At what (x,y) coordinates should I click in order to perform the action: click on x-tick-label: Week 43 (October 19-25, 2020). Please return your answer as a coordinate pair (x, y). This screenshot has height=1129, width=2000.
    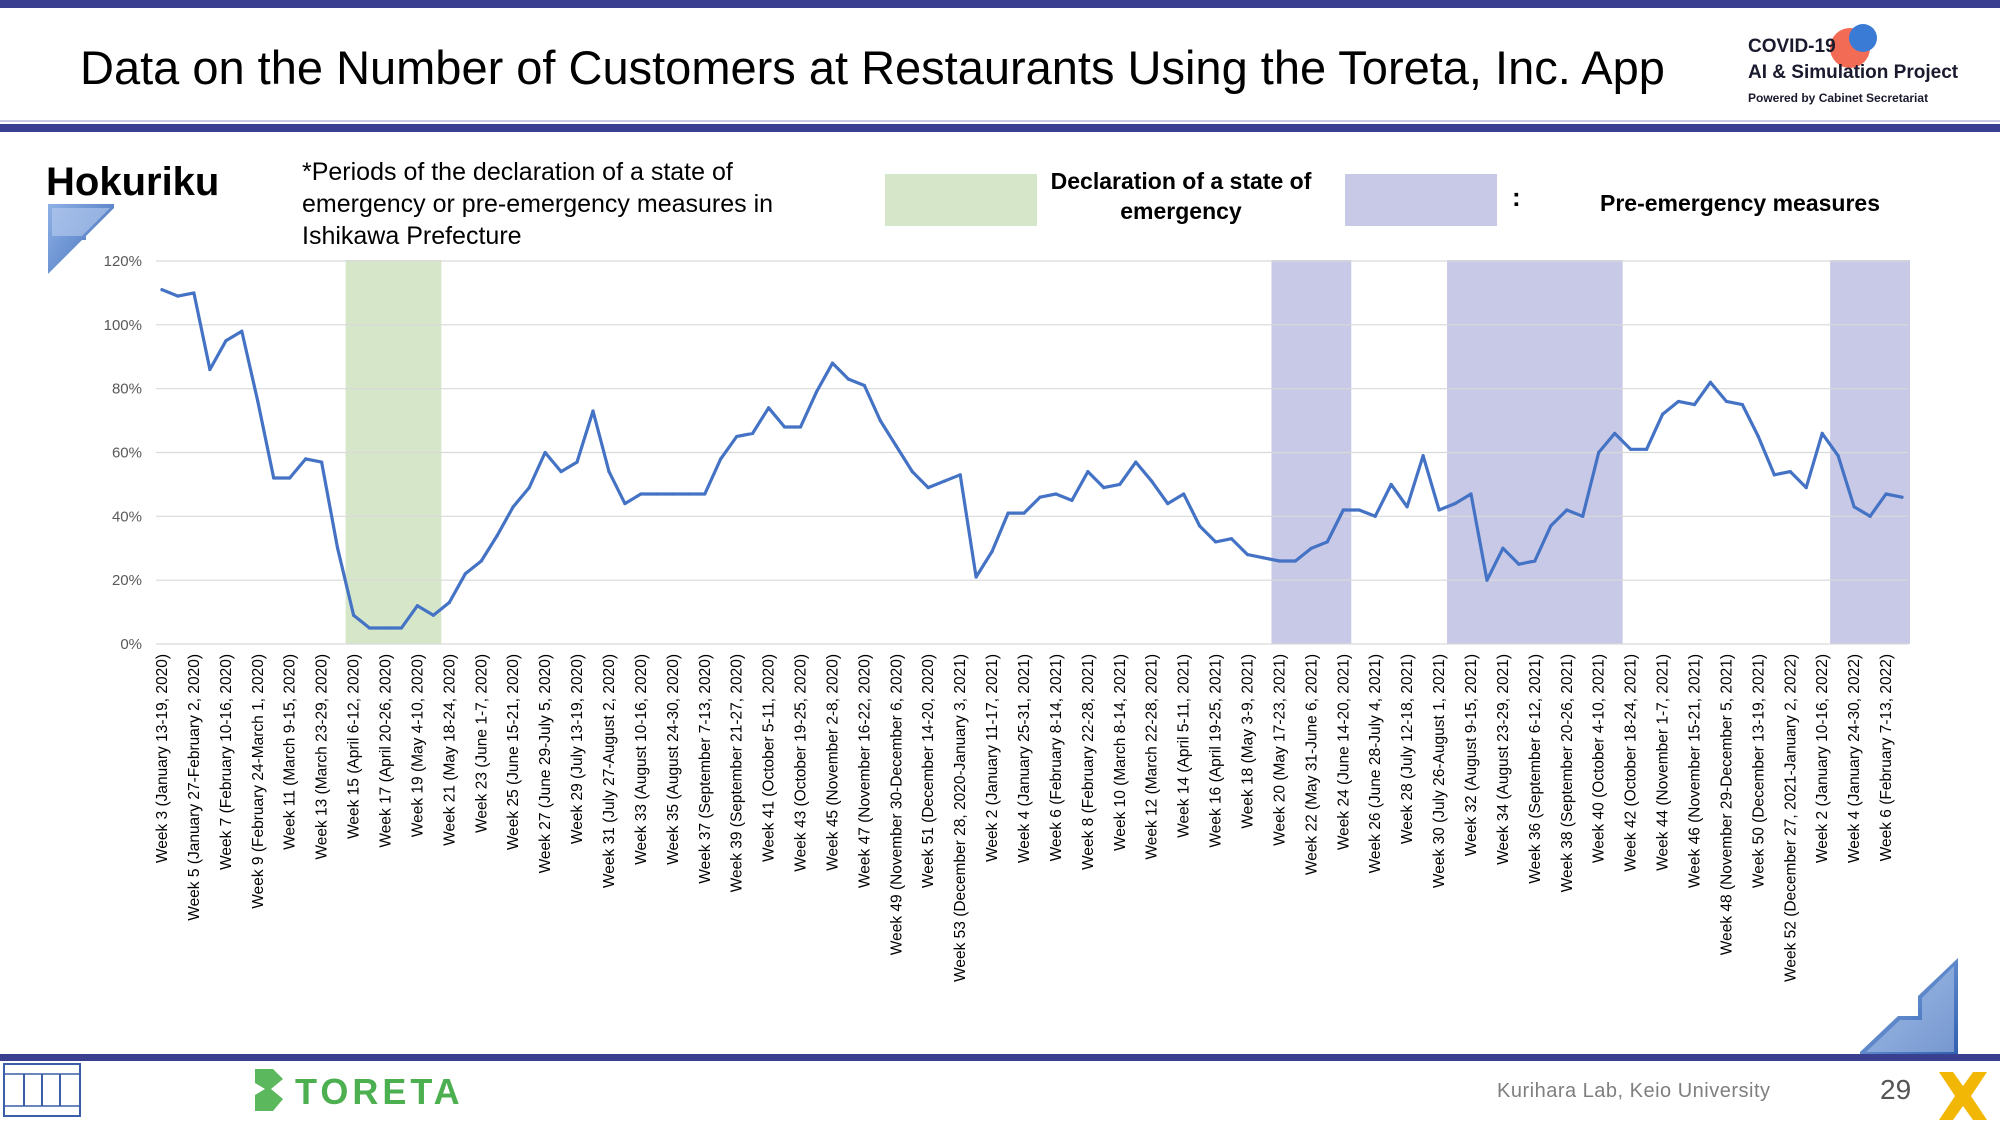
    Looking at the image, I should click on (801, 763).